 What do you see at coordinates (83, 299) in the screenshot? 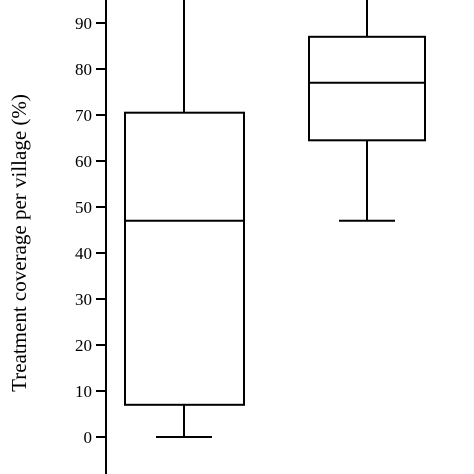
I see `y-tick-label-4: 30` at bounding box center [83, 299].